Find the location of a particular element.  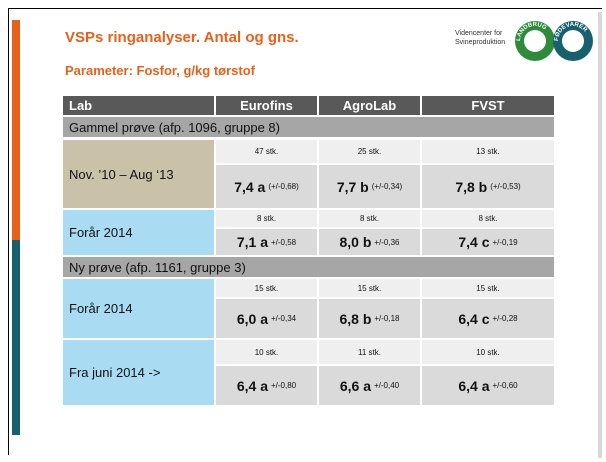

error: +/-0,58 is located at coordinates (284, 242).